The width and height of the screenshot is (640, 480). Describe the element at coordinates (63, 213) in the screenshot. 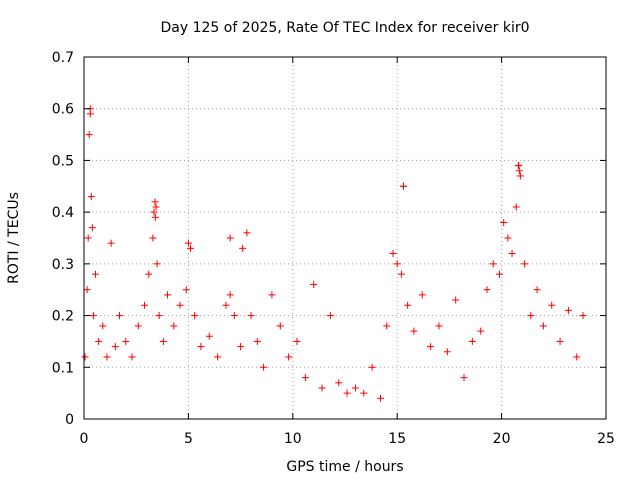

I see `y-tick-label: 0.4` at that location.